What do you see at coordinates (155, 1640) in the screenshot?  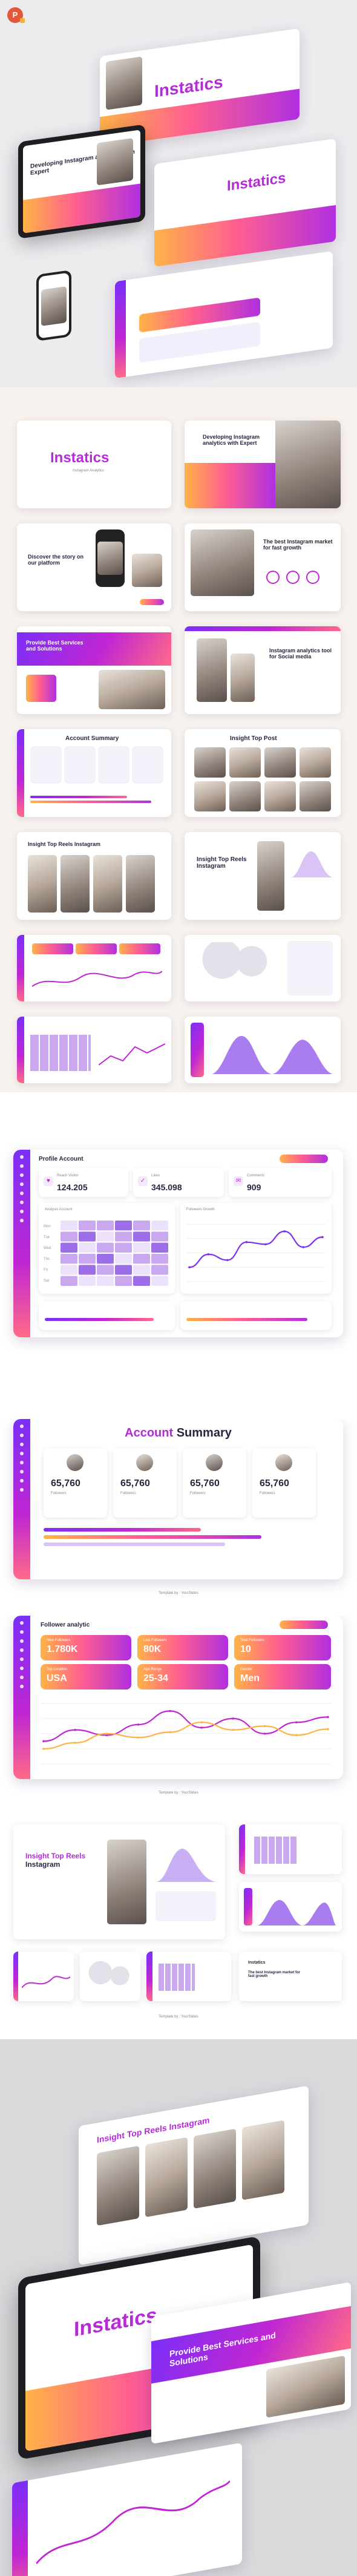 I see `tile-label: Lost Followers` at bounding box center [155, 1640].